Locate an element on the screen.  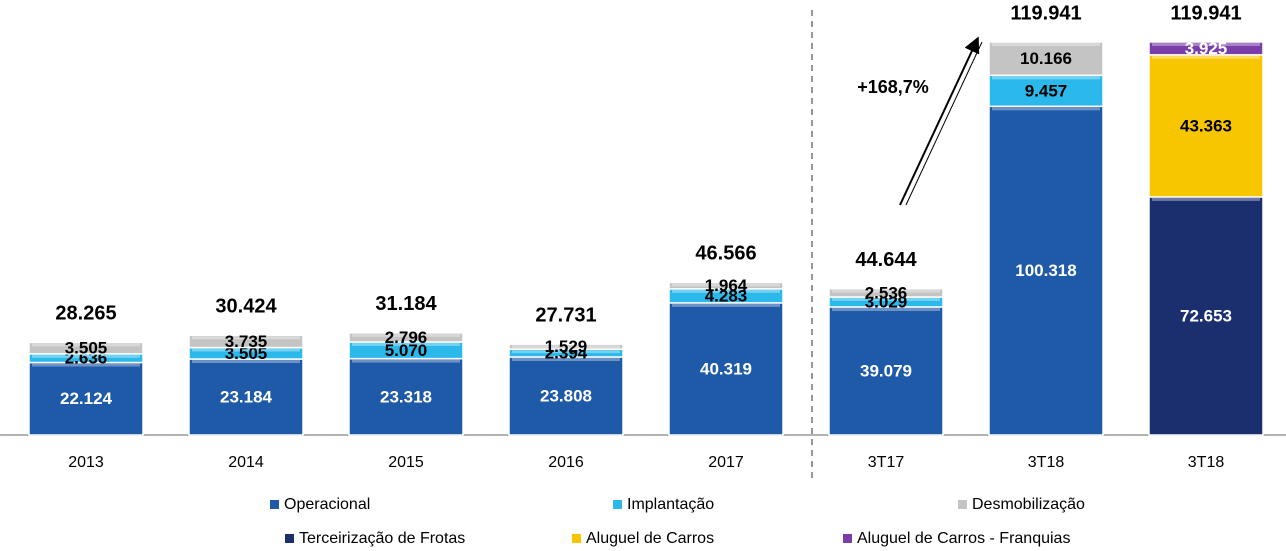
x-tick-label: 3T17 is located at coordinates (886, 462).